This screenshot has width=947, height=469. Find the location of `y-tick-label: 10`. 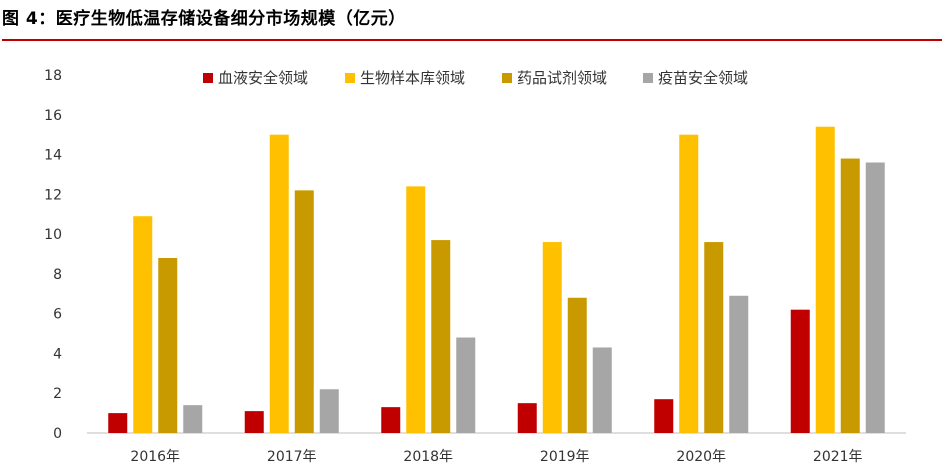

y-tick-label: 10 is located at coordinates (53, 235).